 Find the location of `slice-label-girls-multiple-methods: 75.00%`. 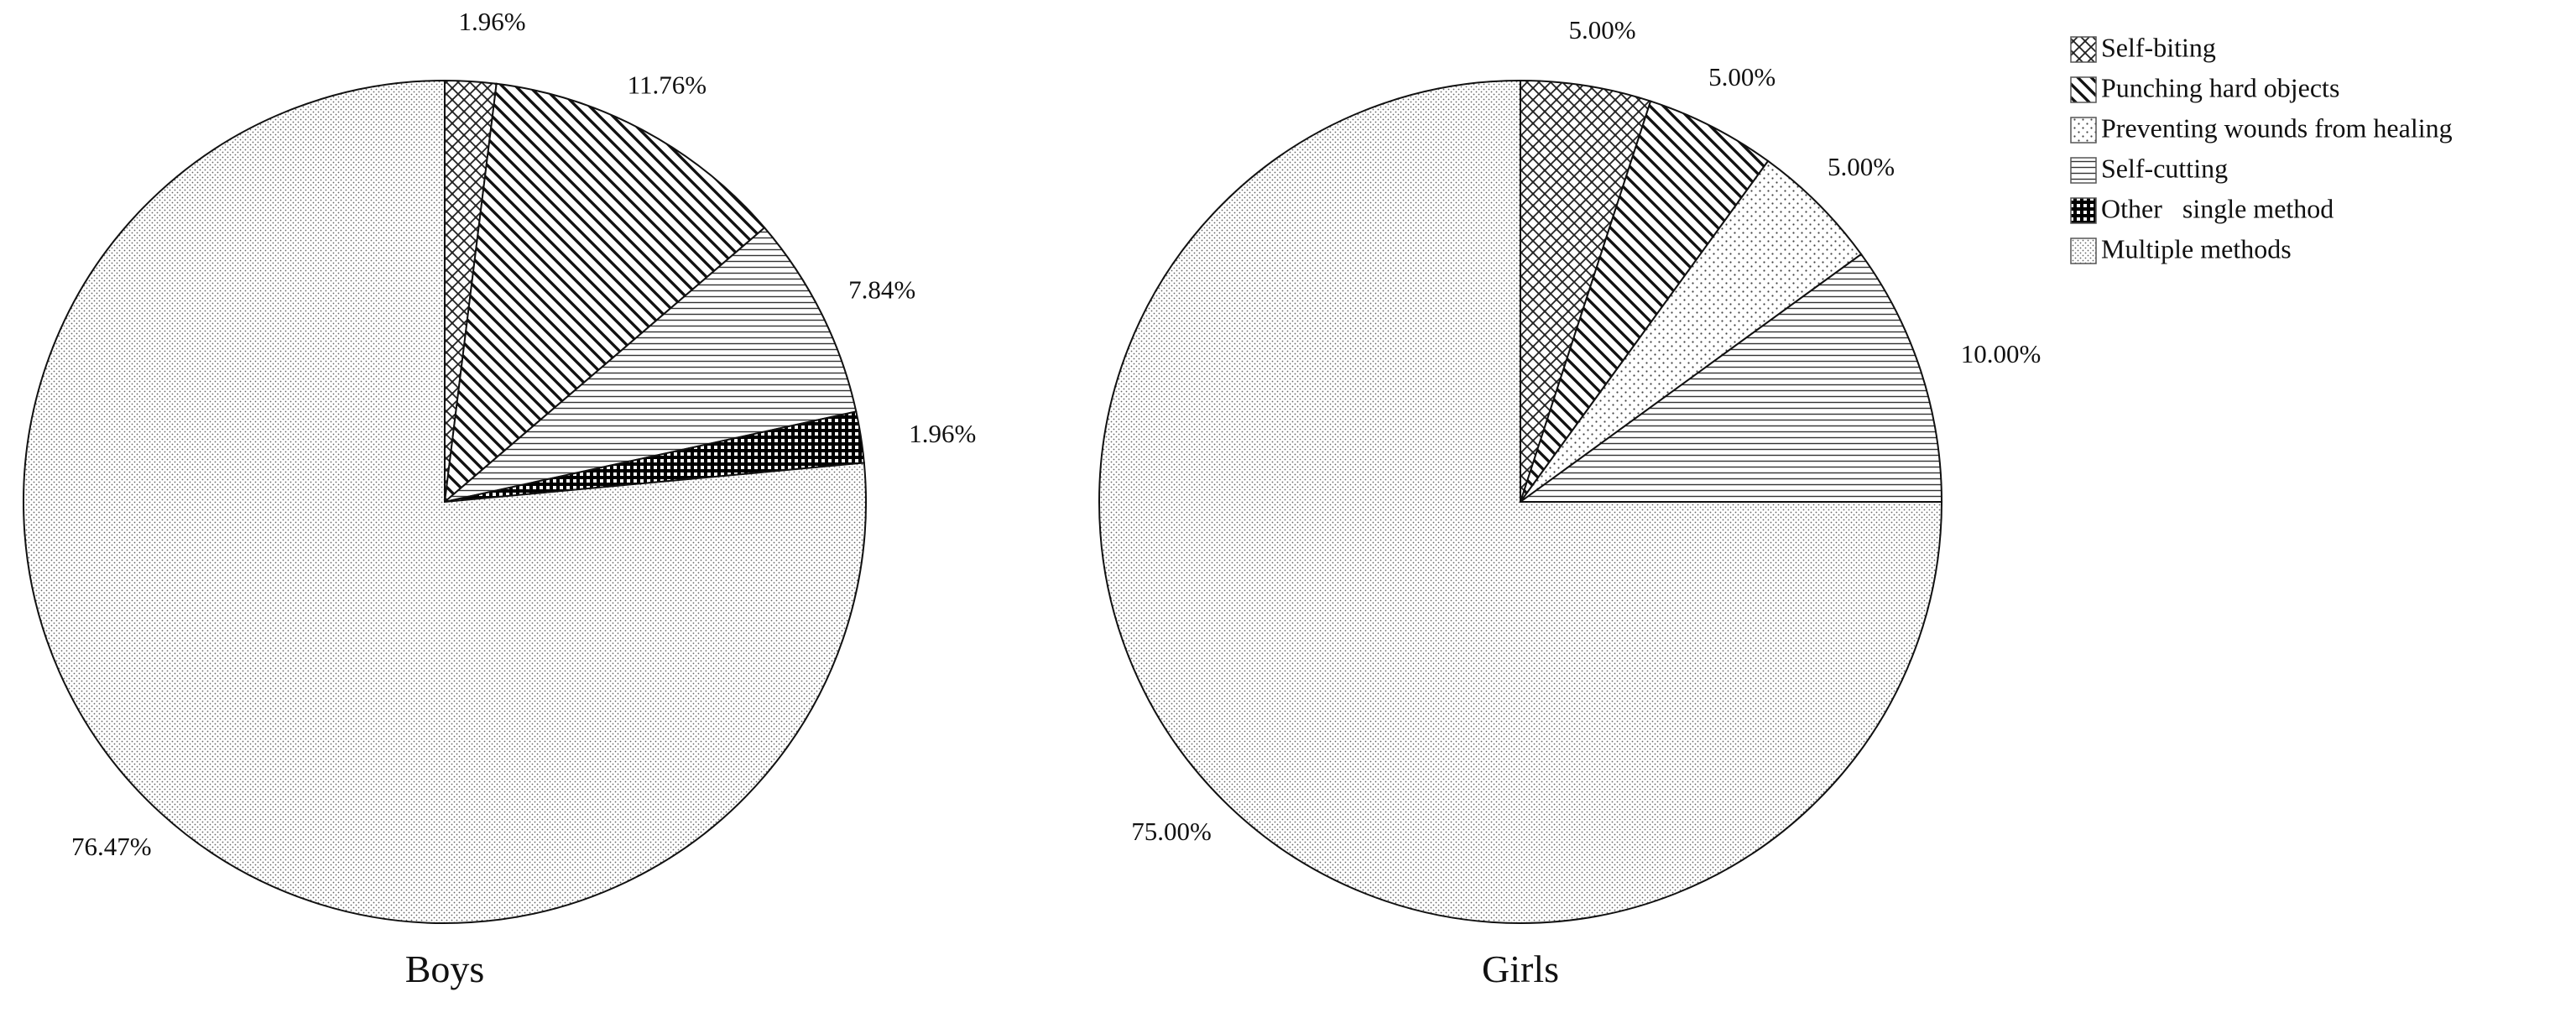

slice-label-girls-multiple-methods: 75.00% is located at coordinates (1171, 832).